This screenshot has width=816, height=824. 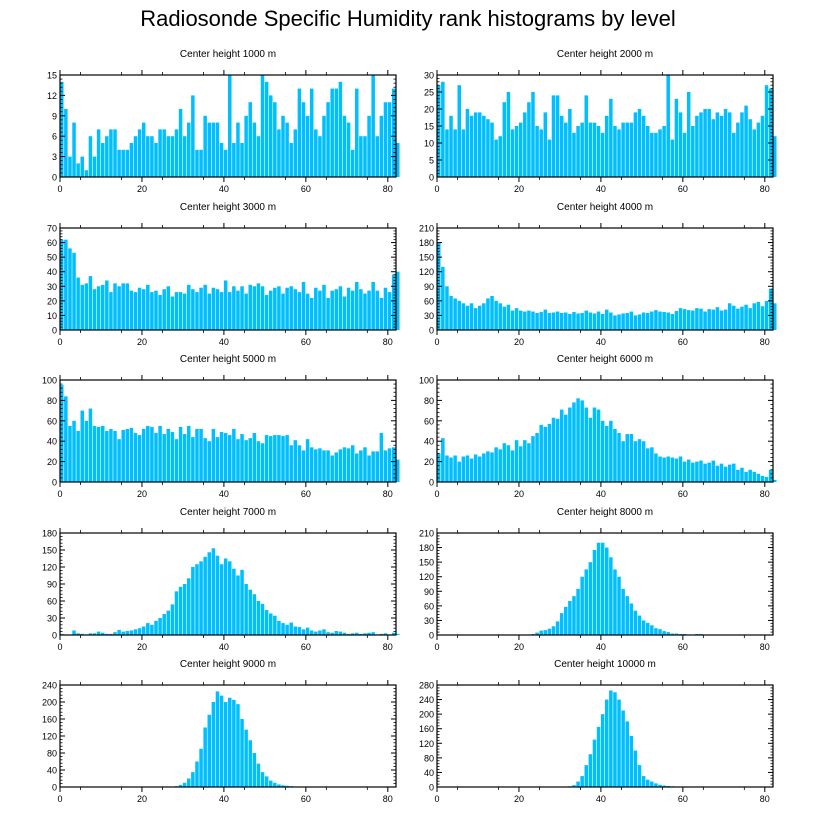 What do you see at coordinates (228, 207) in the screenshot?
I see `panel-title: Center height 3000 m` at bounding box center [228, 207].